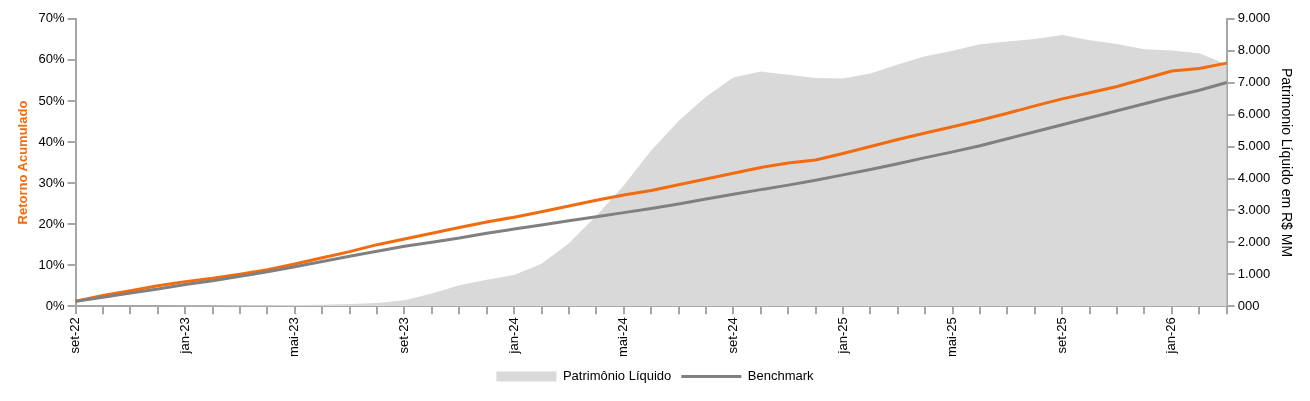  I want to click on x-tick-label: jan-25, so click(842, 336).